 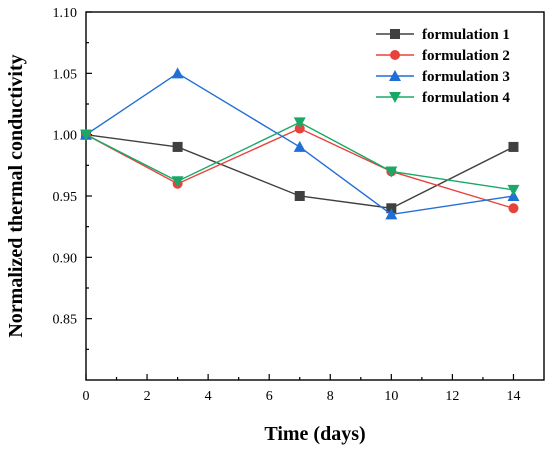 I want to click on x-tick-label: 2, so click(x=147, y=396).